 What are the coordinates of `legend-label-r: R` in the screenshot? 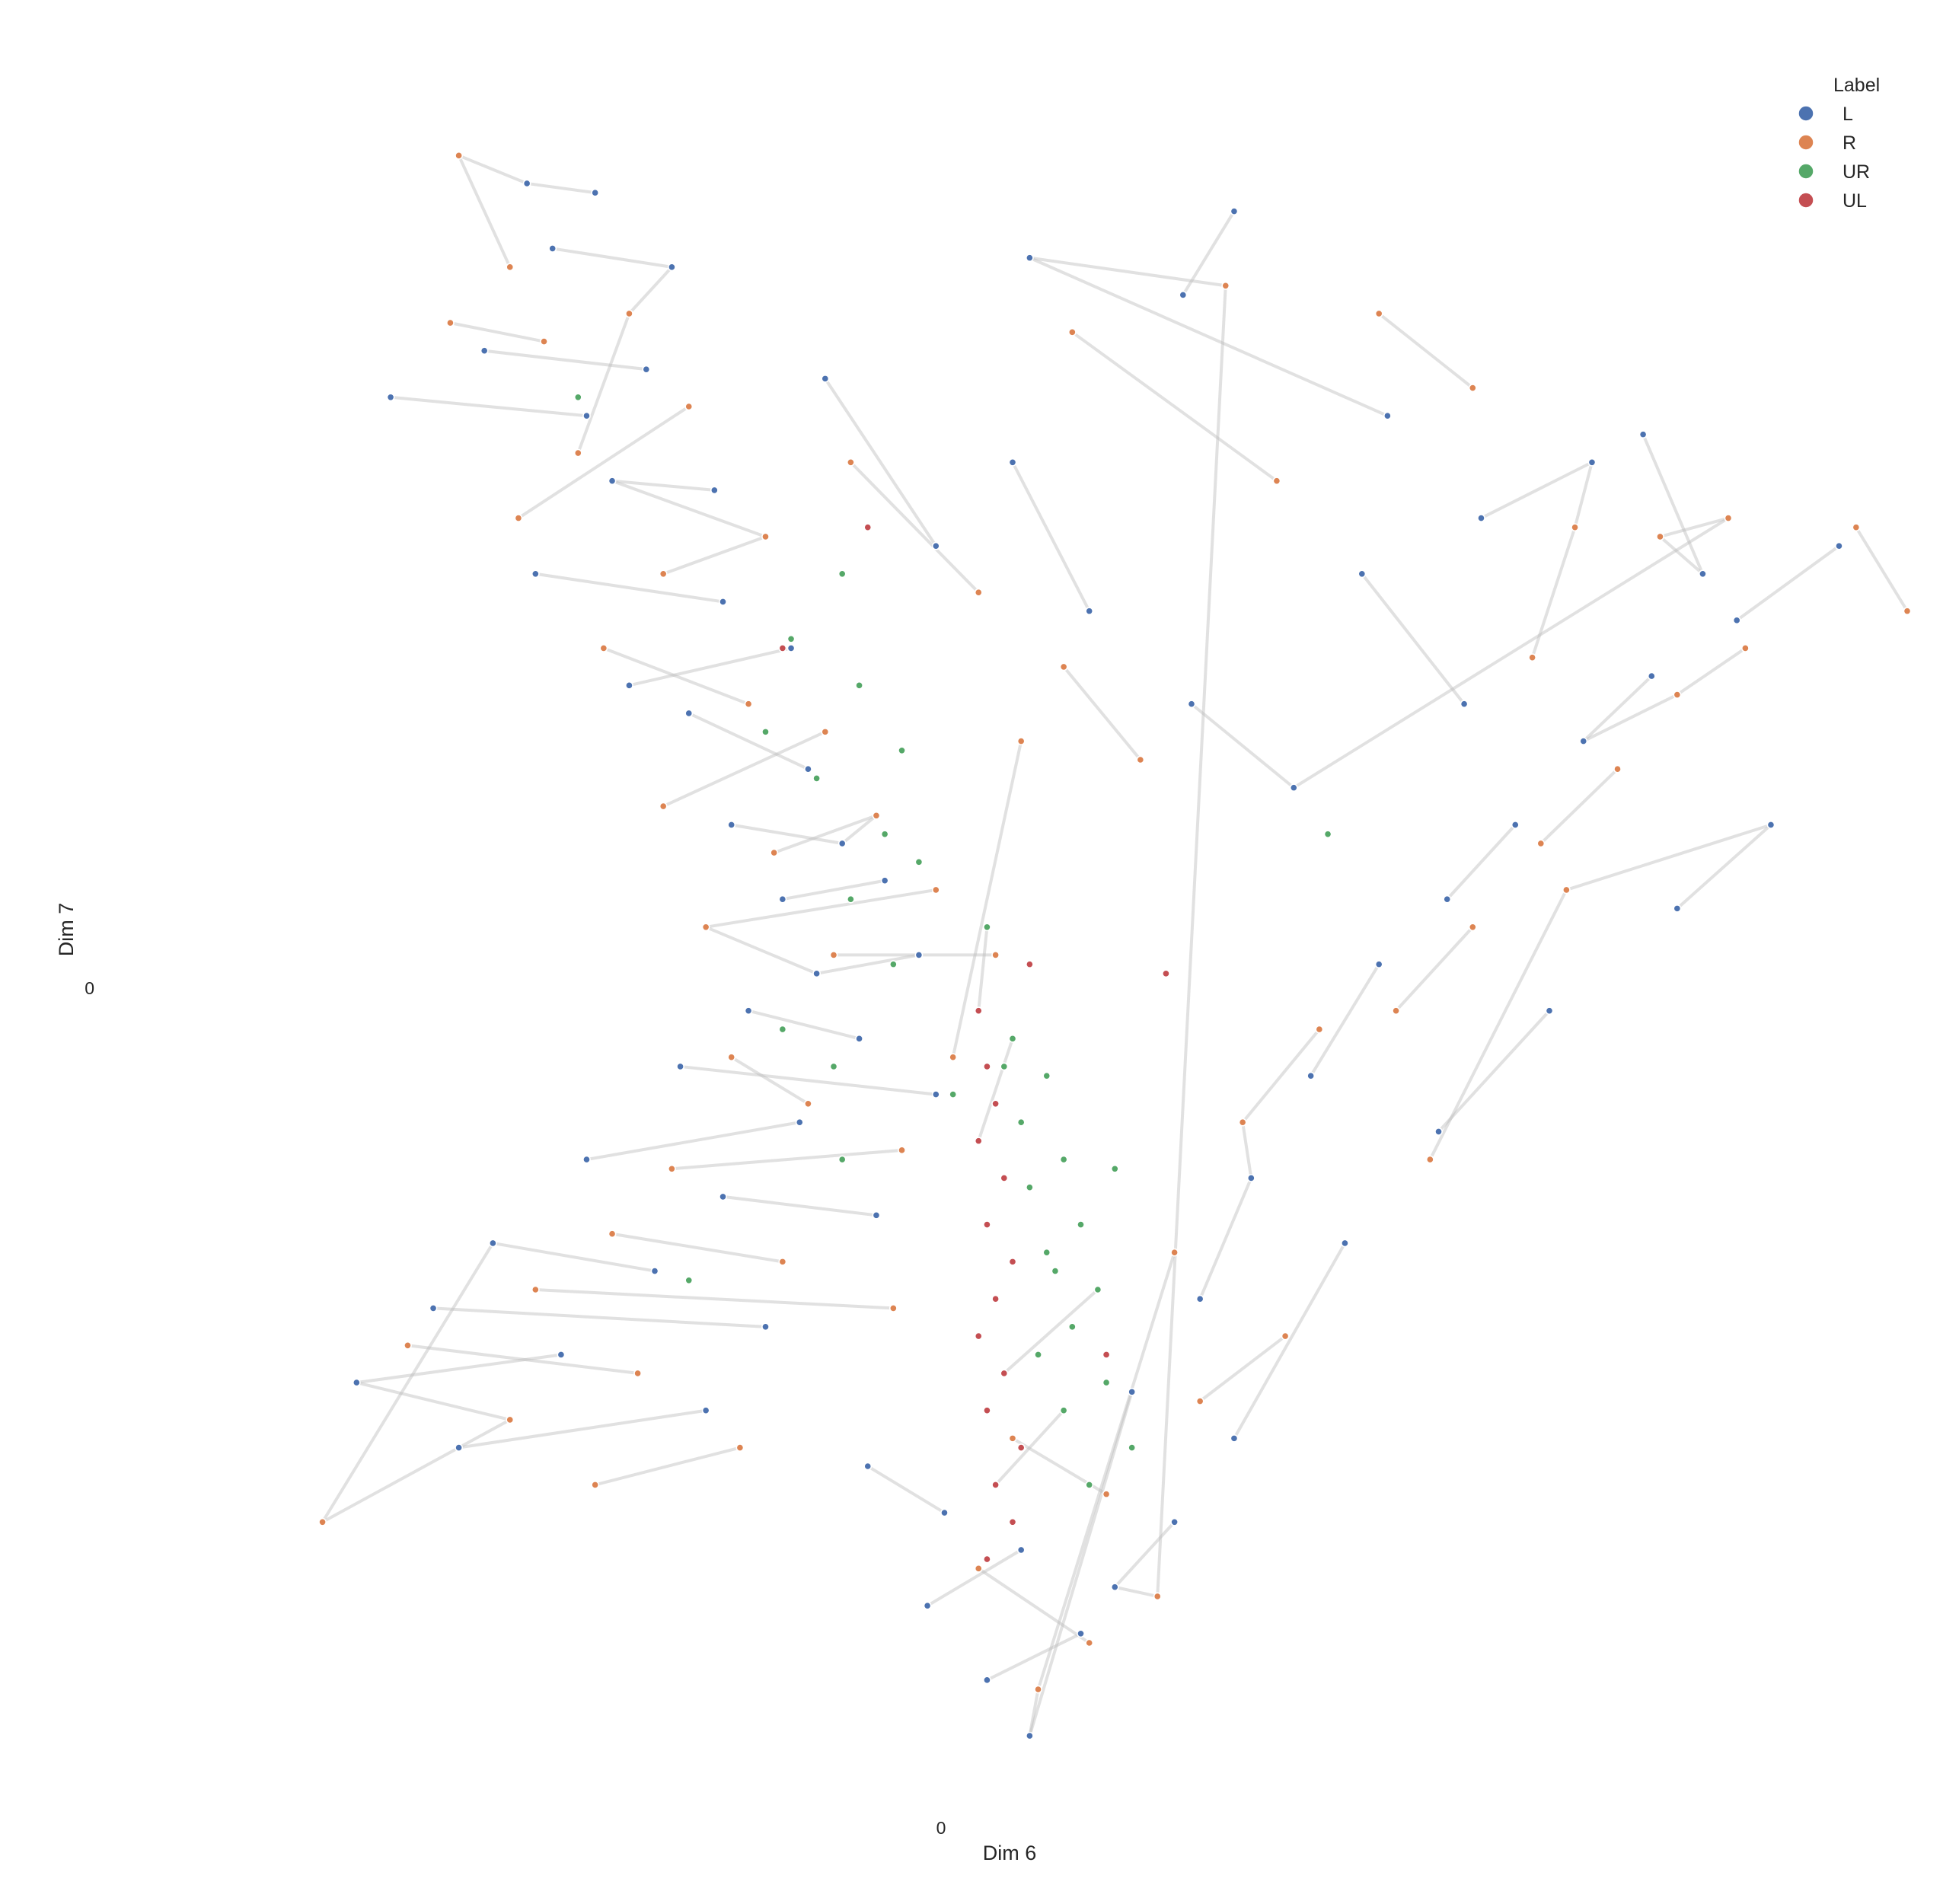 It's located at (1849, 143).